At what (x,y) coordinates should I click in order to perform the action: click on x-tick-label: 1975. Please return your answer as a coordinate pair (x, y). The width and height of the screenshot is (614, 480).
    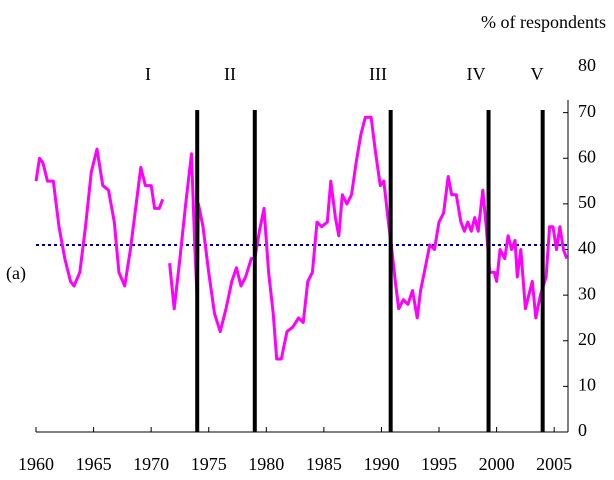
    Looking at the image, I should click on (209, 464).